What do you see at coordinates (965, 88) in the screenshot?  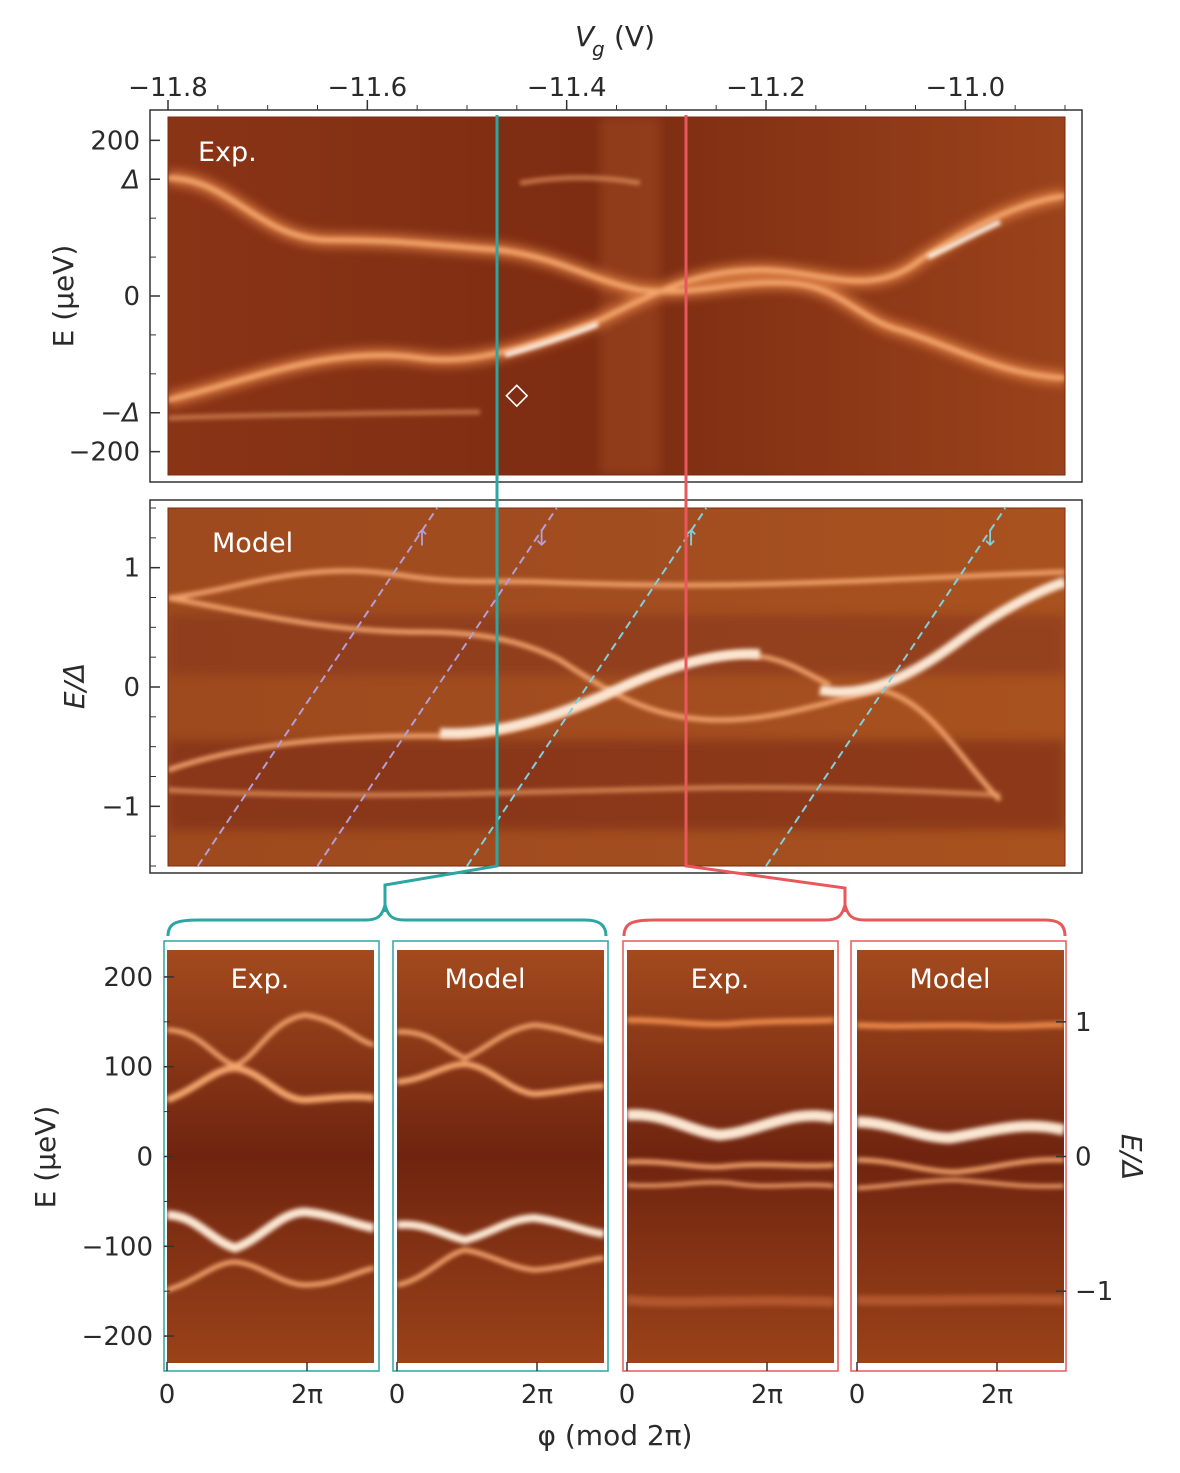 I see `x-tick-label: −11.0` at bounding box center [965, 88].